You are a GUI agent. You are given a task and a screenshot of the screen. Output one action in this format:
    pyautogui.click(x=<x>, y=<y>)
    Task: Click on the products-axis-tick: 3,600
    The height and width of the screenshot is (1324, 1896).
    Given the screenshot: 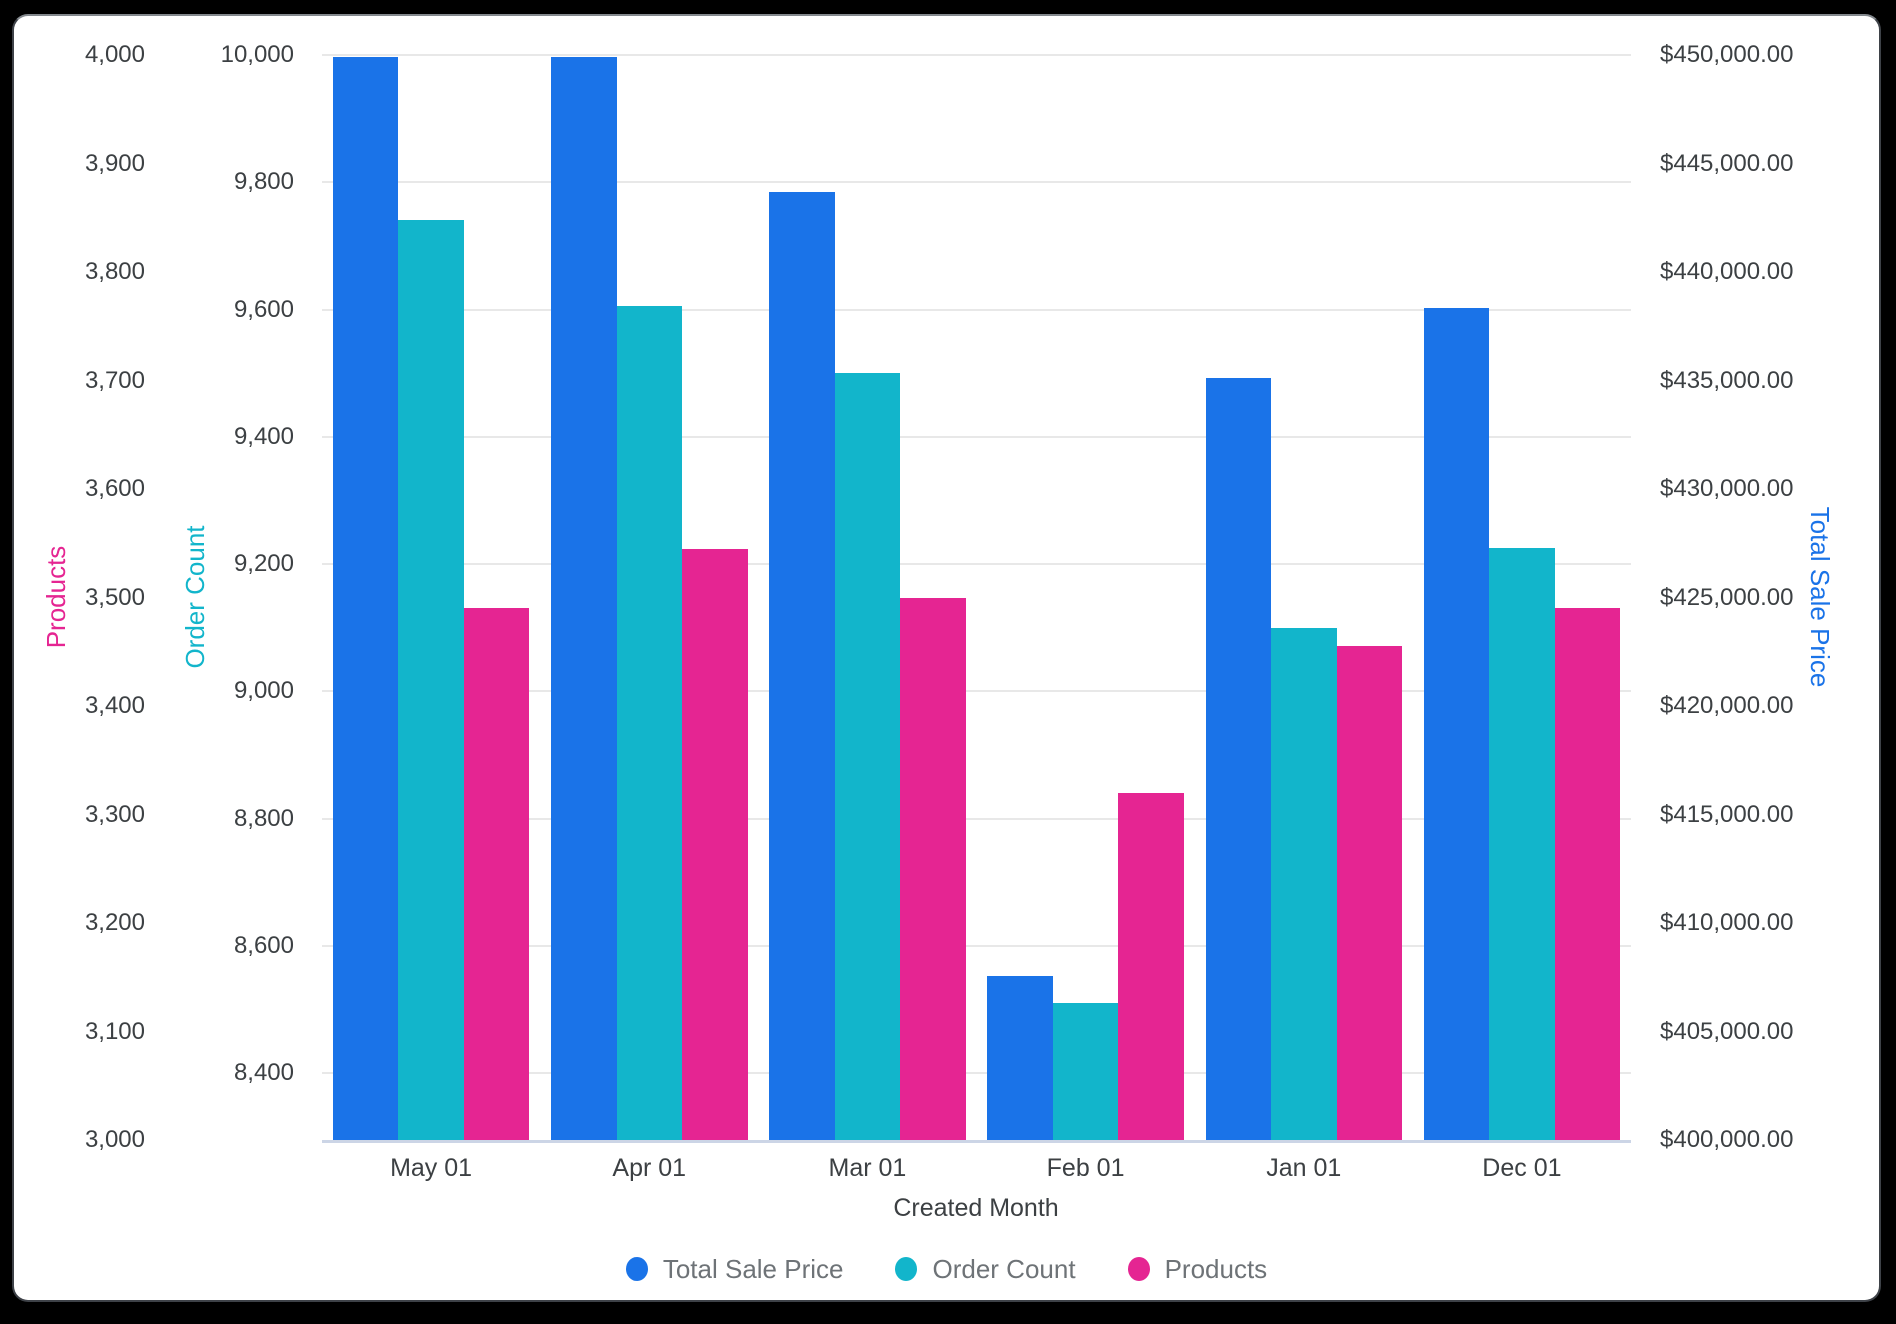 What is the action you would take?
    pyautogui.click(x=114, y=488)
    